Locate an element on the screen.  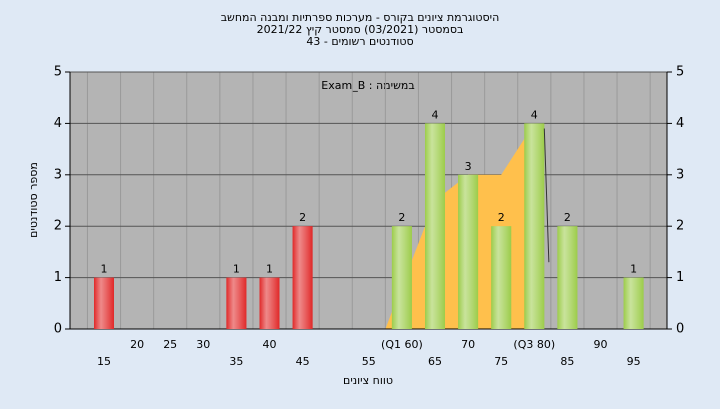
x-tick-label: 55 is located at coordinates (369, 361).